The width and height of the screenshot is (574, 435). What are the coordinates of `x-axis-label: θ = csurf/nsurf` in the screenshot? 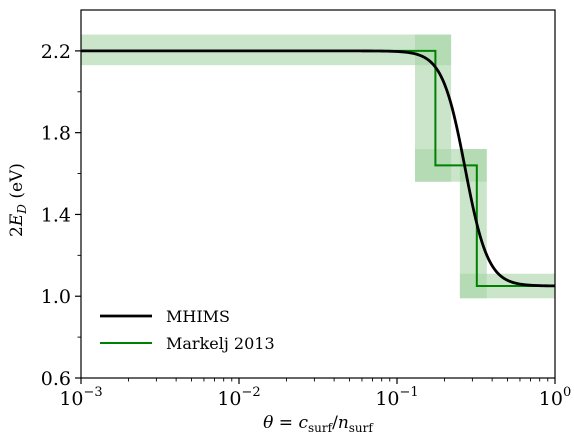 It's located at (318, 424).